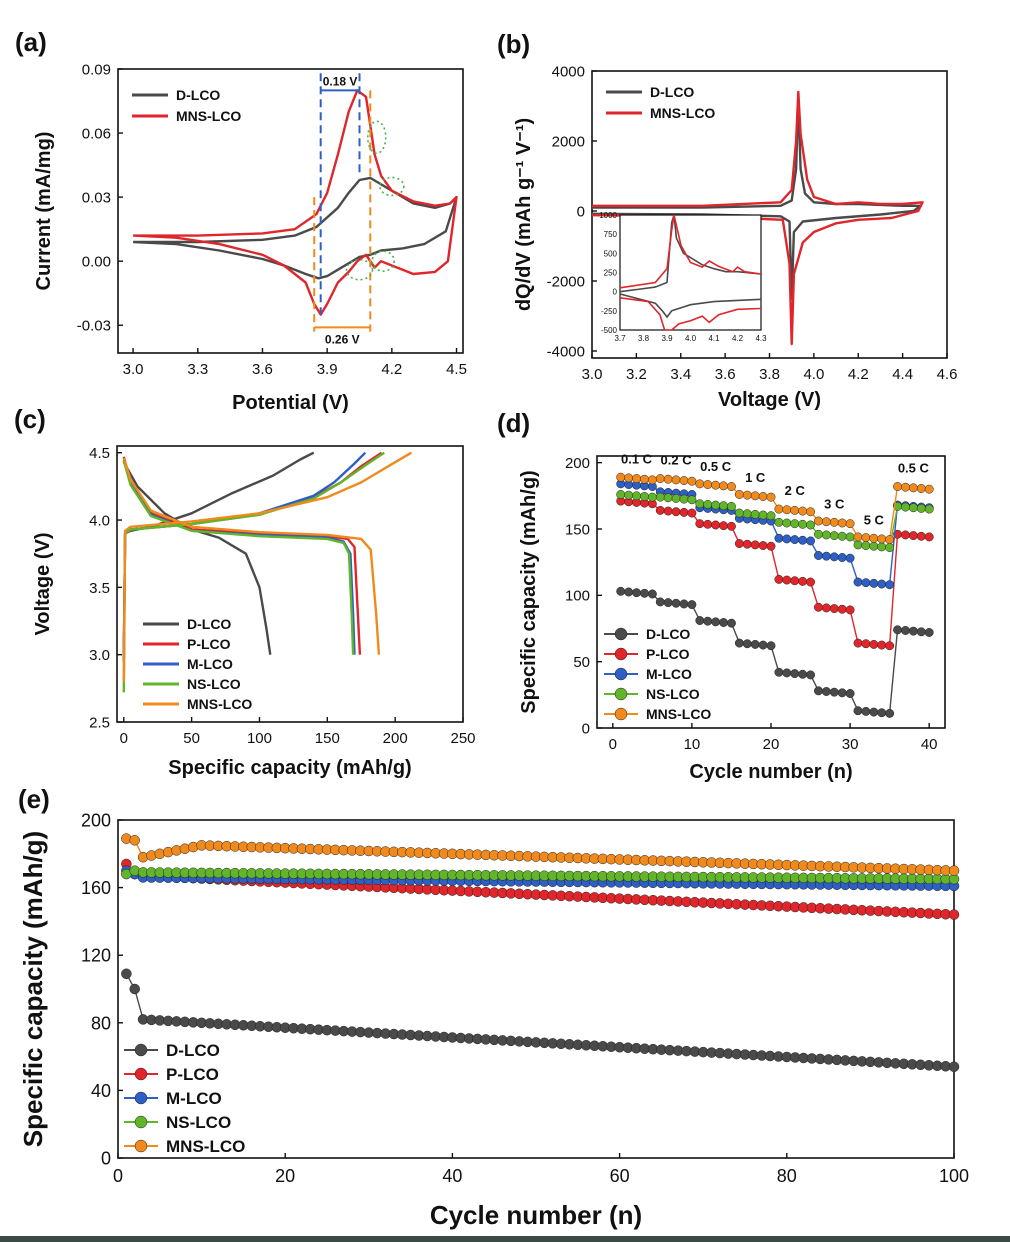  Describe the element at coordinates (787, 1176) in the screenshot. I see `x-tick-label: 80` at that location.